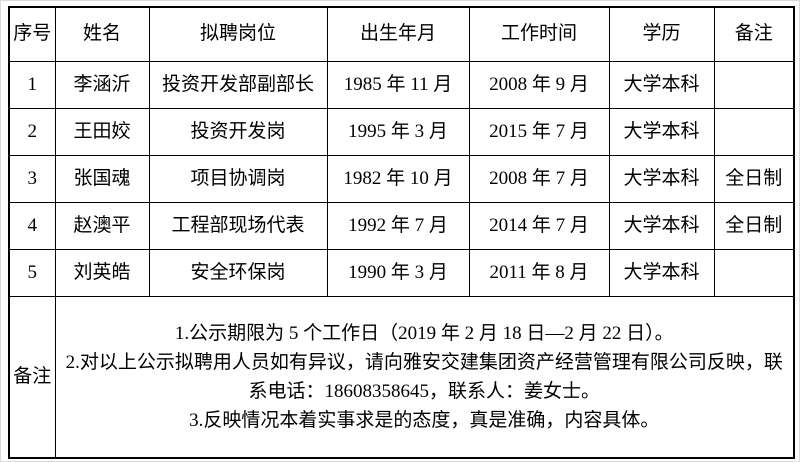 The height and width of the screenshot is (462, 800). I want to click on table-cell: 4, so click(32, 225).